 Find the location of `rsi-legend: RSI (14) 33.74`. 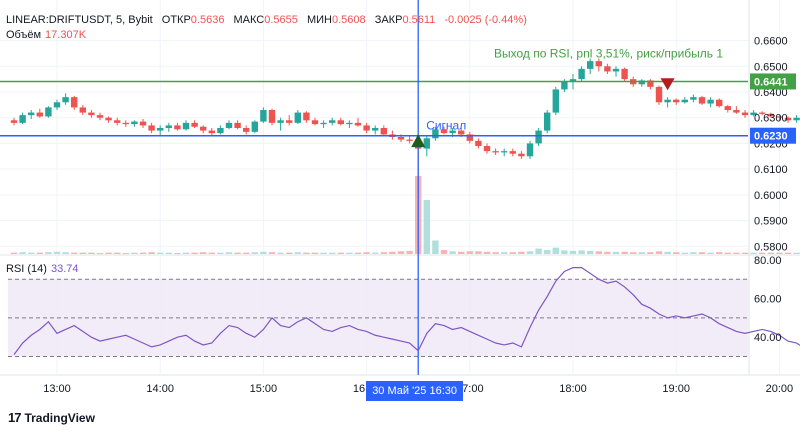

rsi-legend: RSI (14) 33.74 is located at coordinates (42, 269).